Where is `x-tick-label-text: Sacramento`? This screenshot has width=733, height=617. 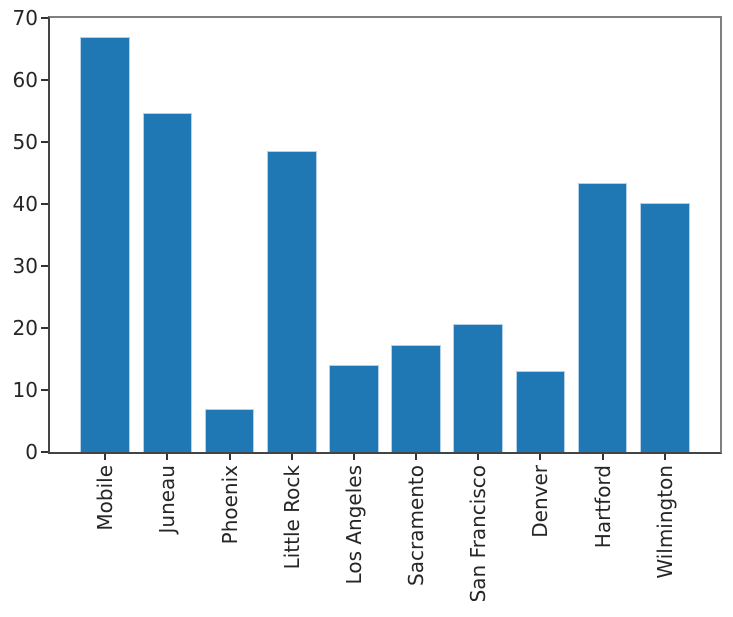
x-tick-label-text: Sacramento is located at coordinates (416, 525).